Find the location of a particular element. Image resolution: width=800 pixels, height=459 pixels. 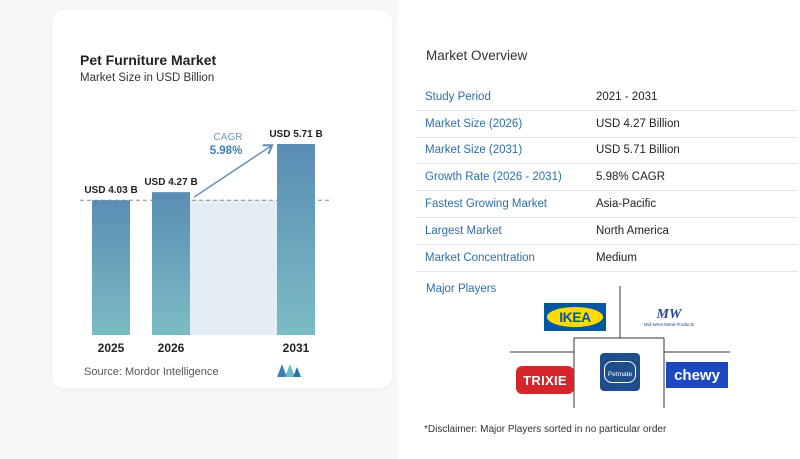

midwest-name: Mid-West Metal Products is located at coordinates (669, 324).